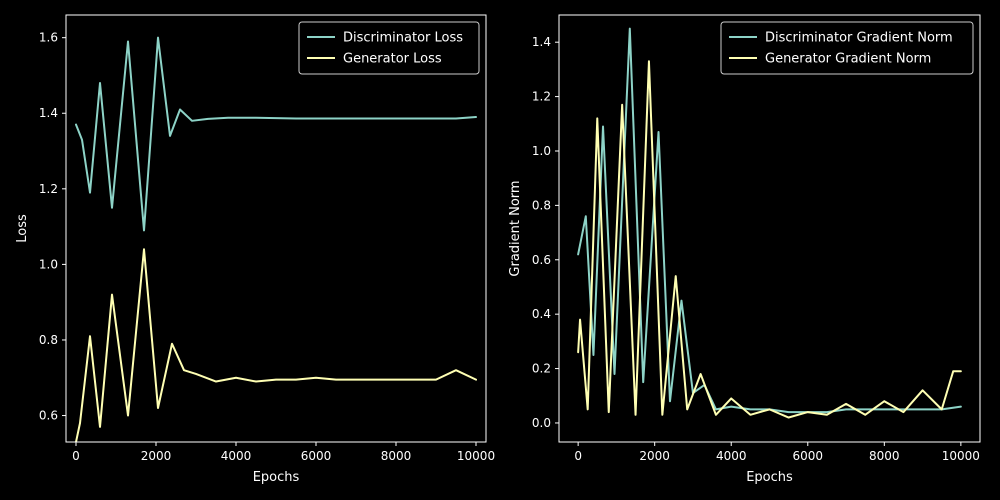 This screenshot has height=500, width=1000. I want to click on legend-entry-label: Discriminator Gradient Norm, so click(859, 38).